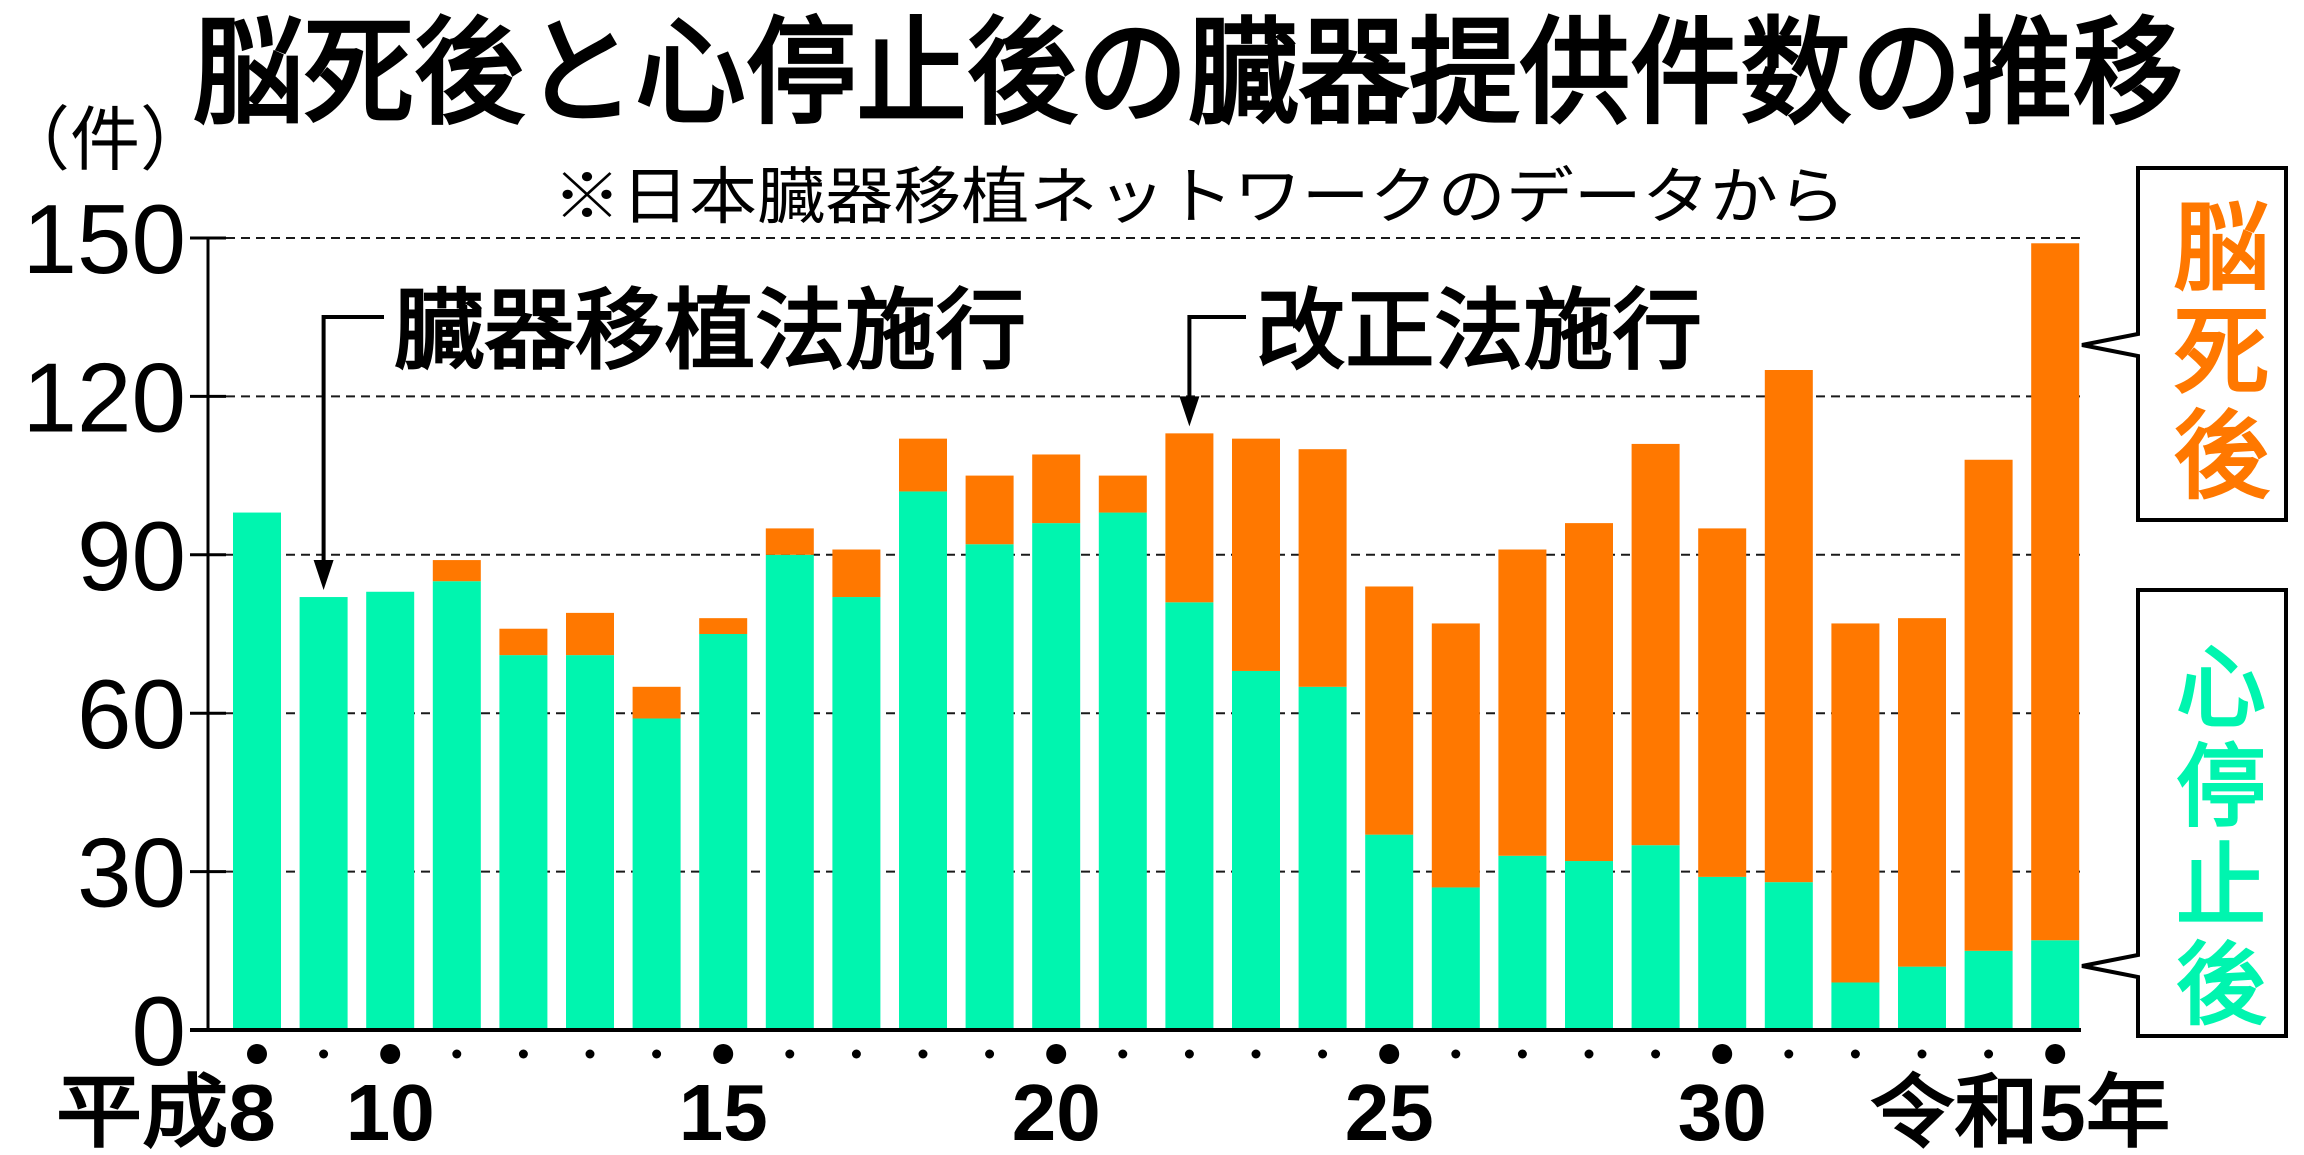  I want to click on legend-label-brain-death: 脳死後, so click(2212, 353).